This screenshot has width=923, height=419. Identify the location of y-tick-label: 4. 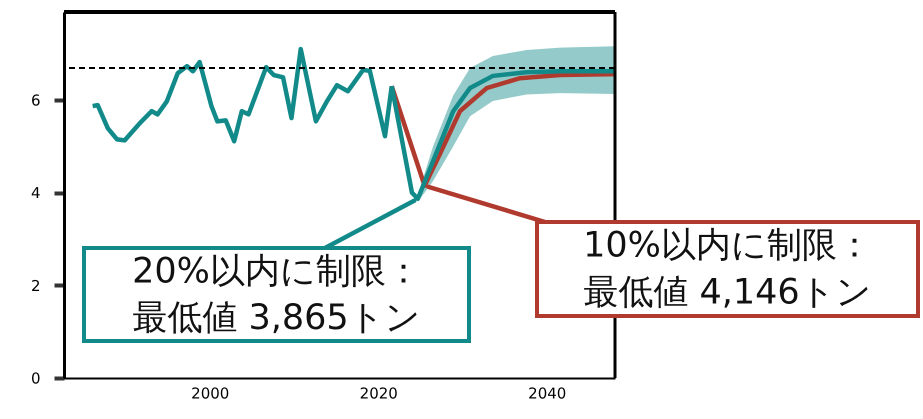
(35, 193).